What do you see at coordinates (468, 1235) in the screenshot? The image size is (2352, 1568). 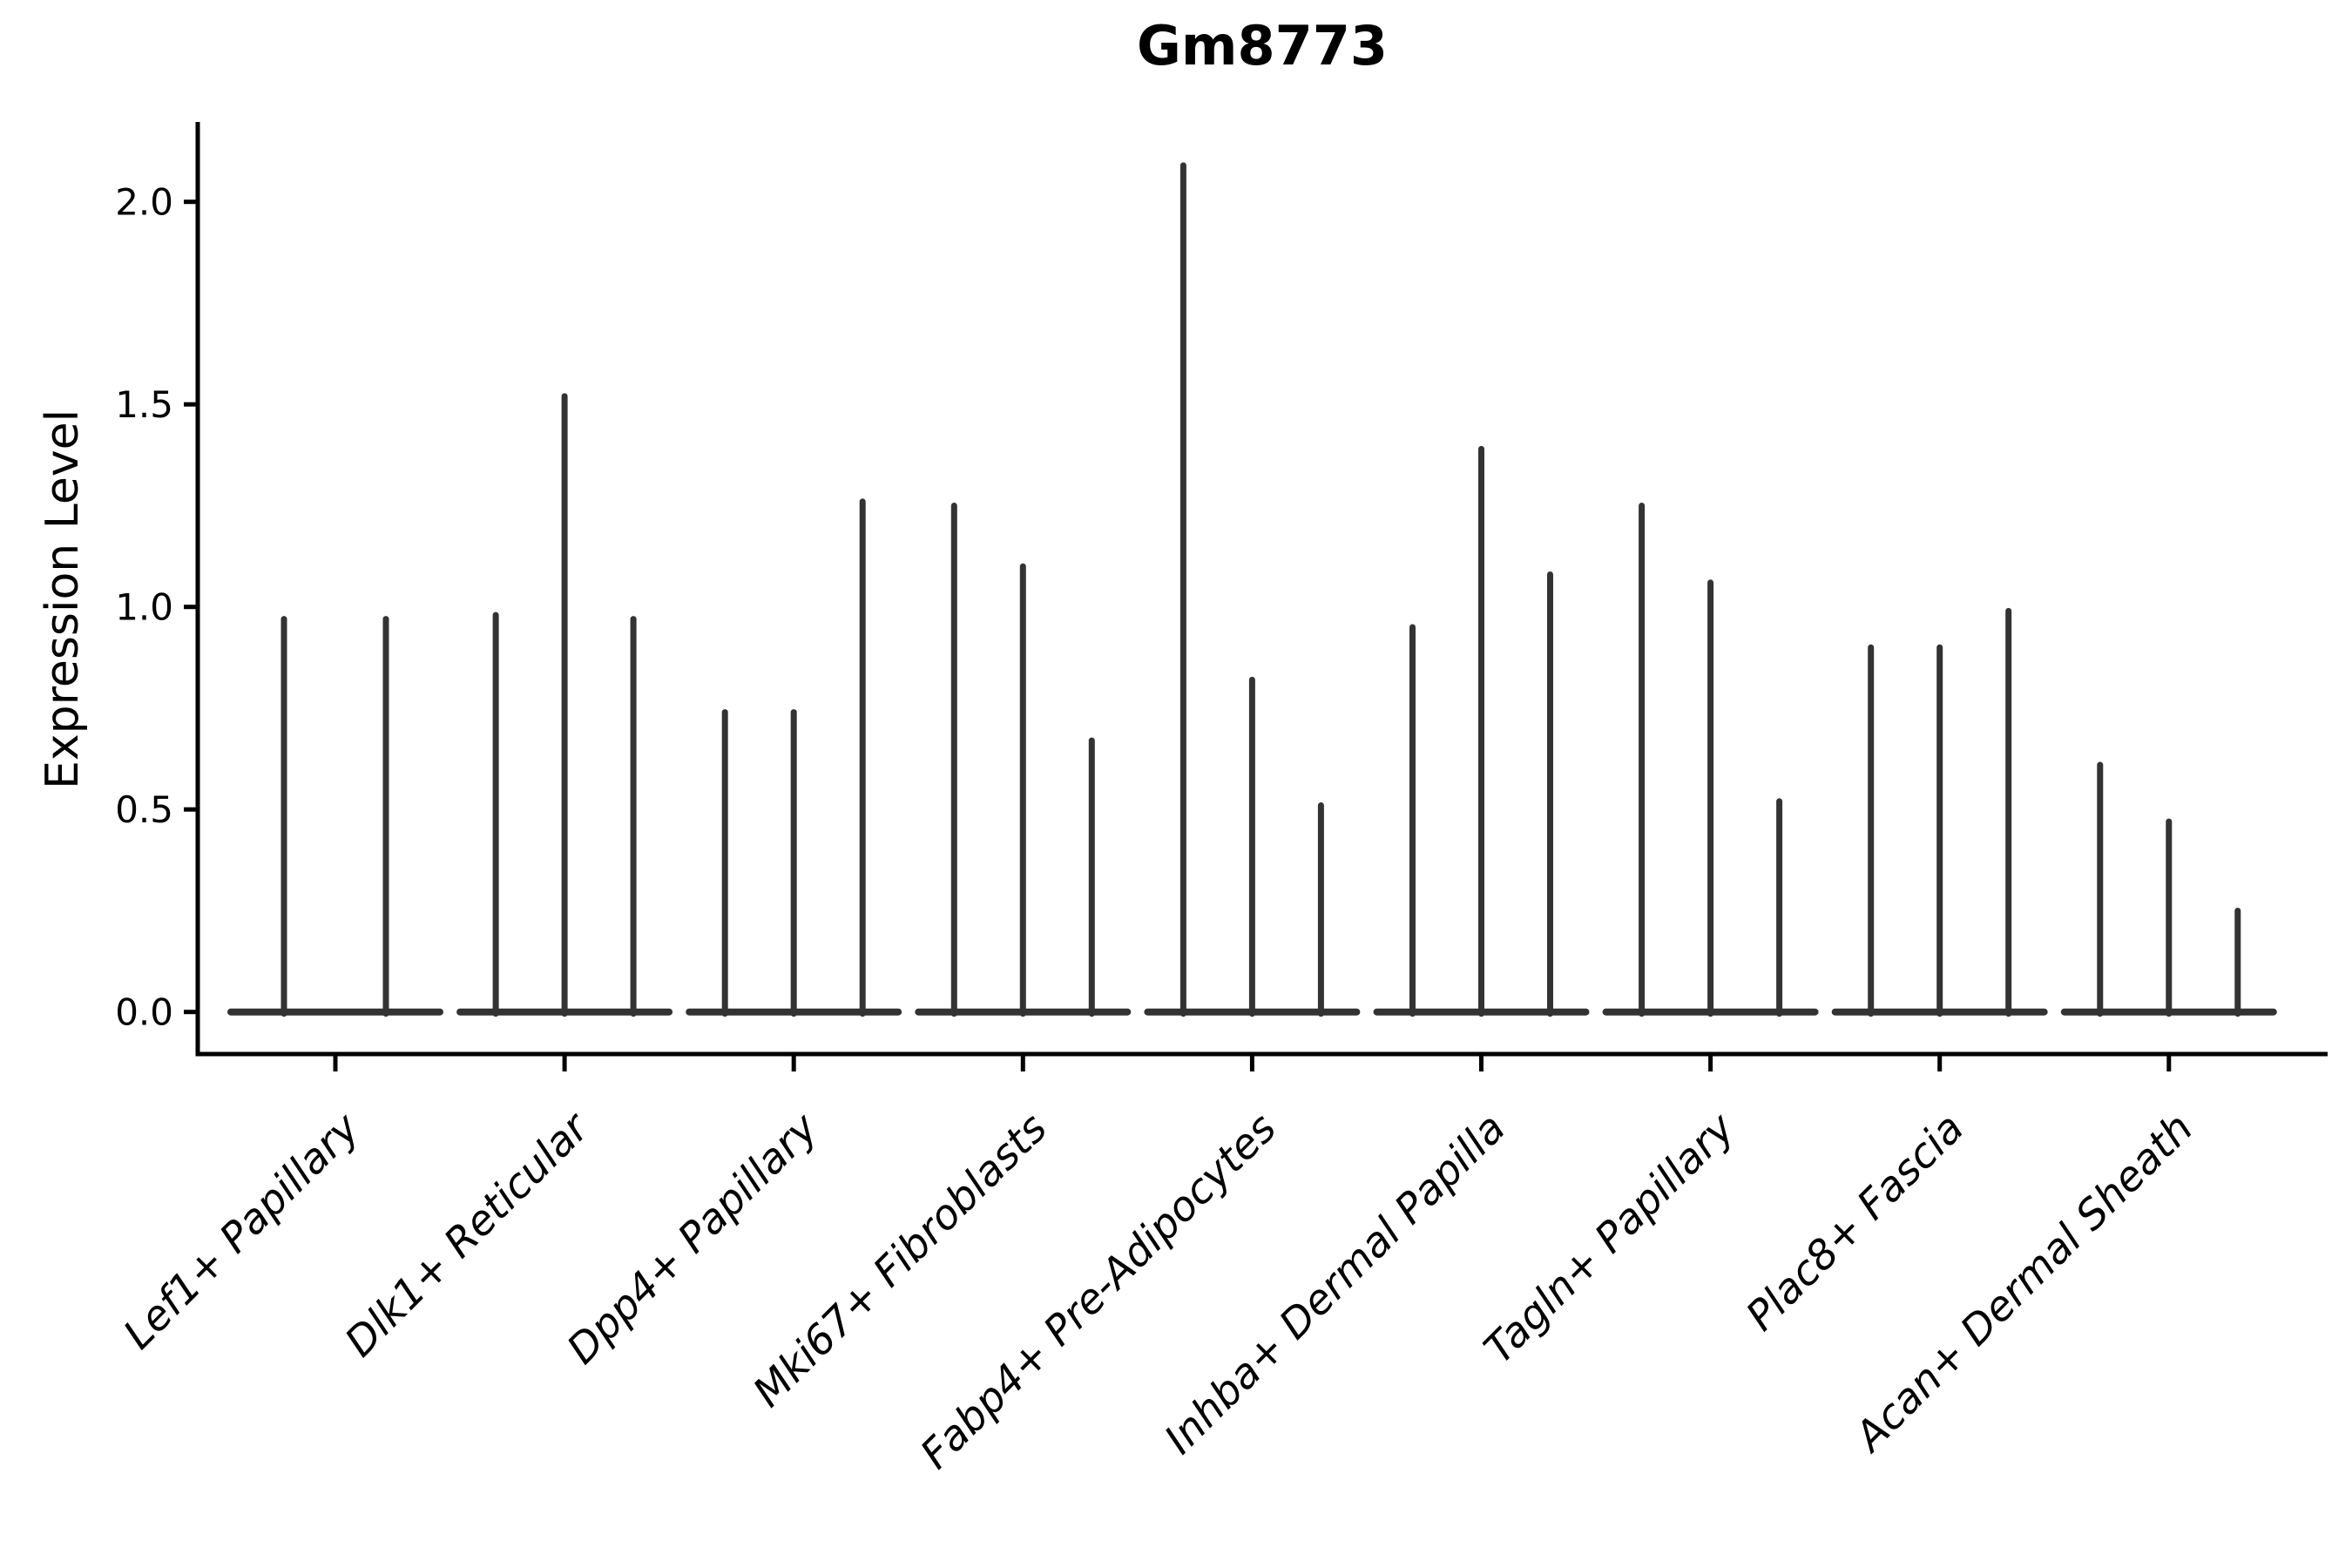 I see `x-tick-label: Dlk1+ Reticular` at bounding box center [468, 1235].